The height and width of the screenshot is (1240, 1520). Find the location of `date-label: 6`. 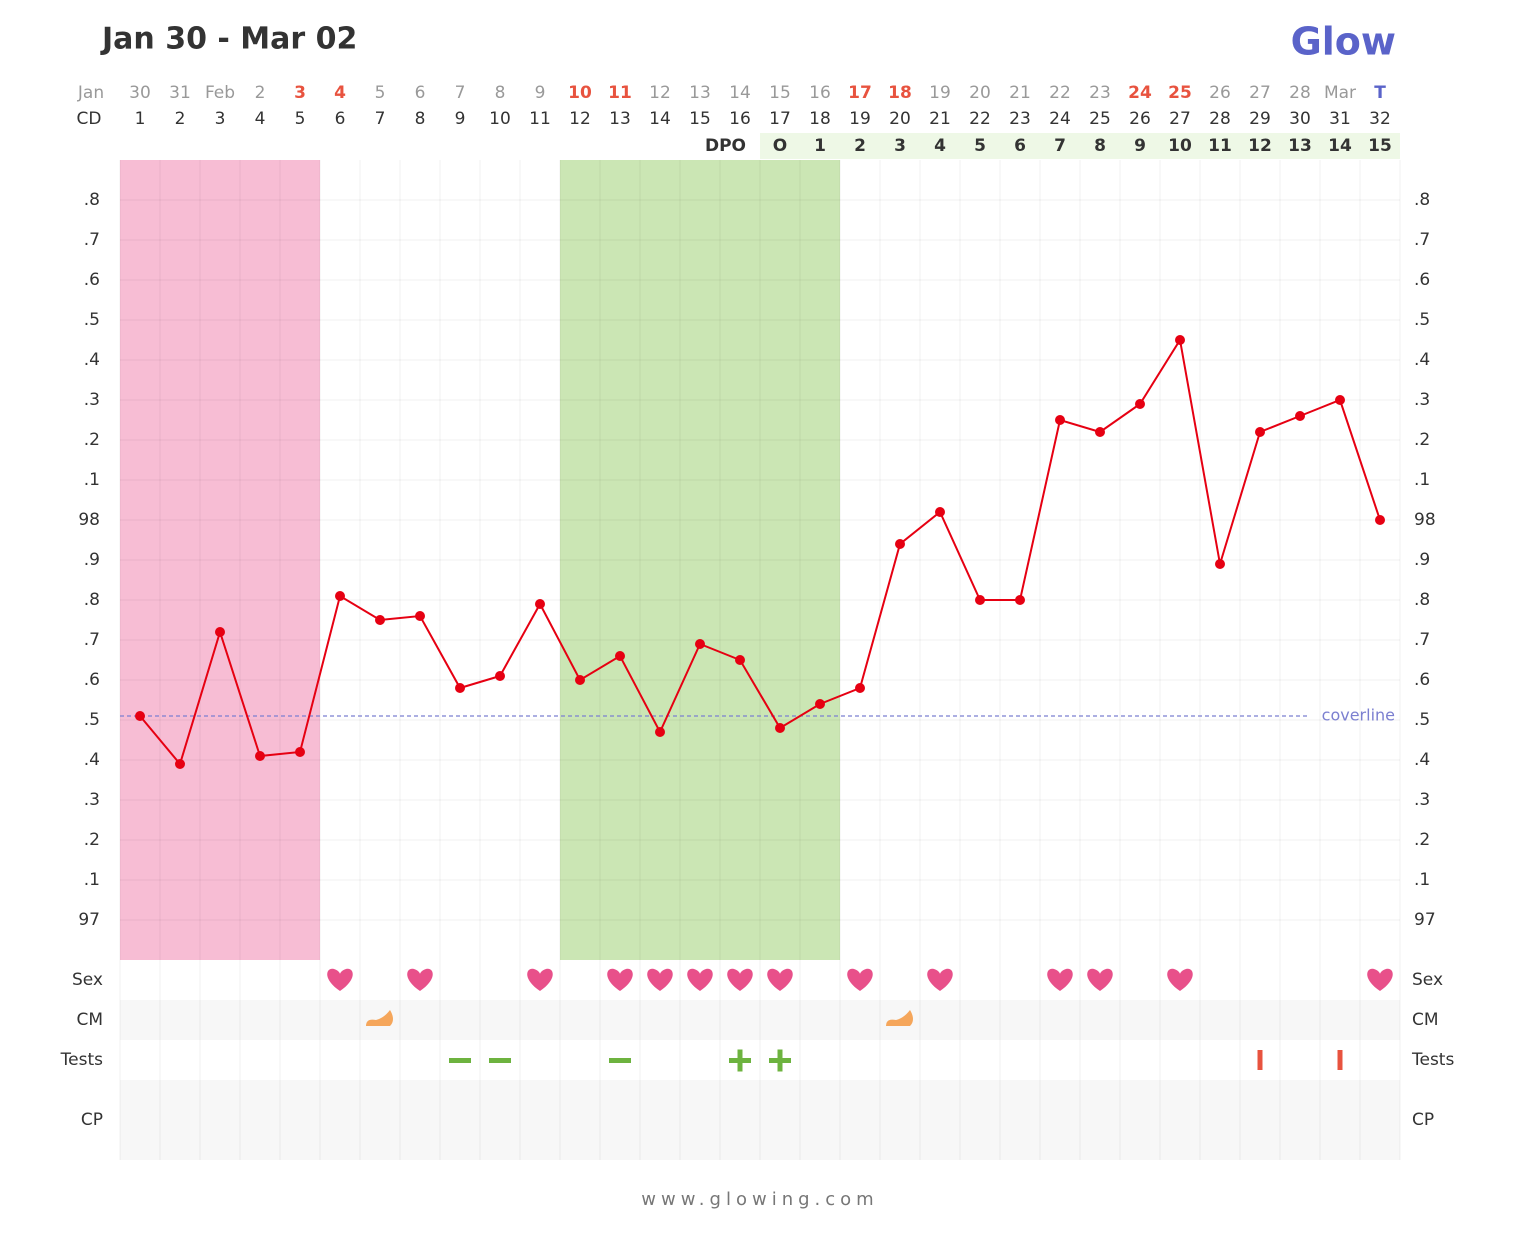

date-label: 6 is located at coordinates (420, 93).